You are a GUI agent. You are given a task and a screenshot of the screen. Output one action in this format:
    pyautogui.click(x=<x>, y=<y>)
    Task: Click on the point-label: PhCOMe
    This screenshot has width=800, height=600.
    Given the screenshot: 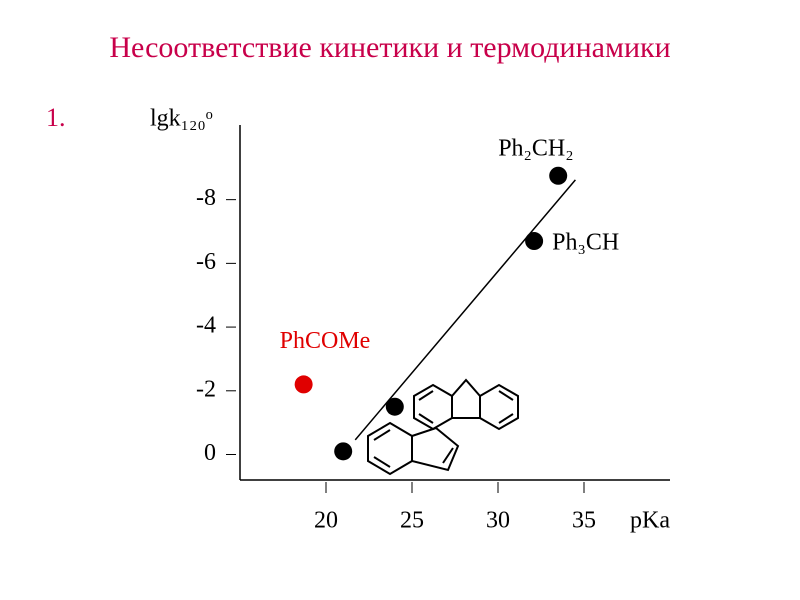 What is the action you would take?
    pyautogui.click(x=325, y=341)
    